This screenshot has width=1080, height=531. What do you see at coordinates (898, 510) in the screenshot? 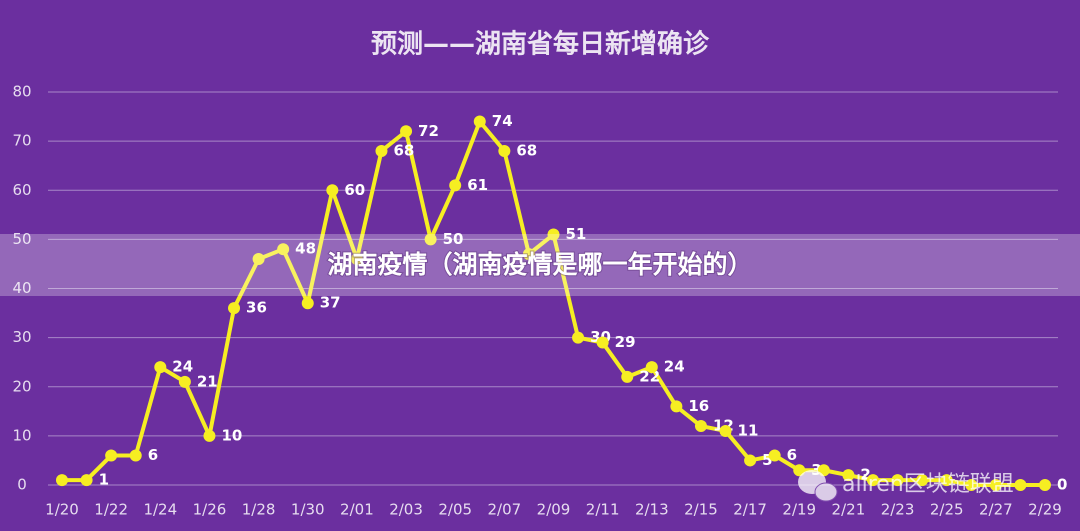
I see `x-tick-label: 2/23` at bounding box center [898, 510].